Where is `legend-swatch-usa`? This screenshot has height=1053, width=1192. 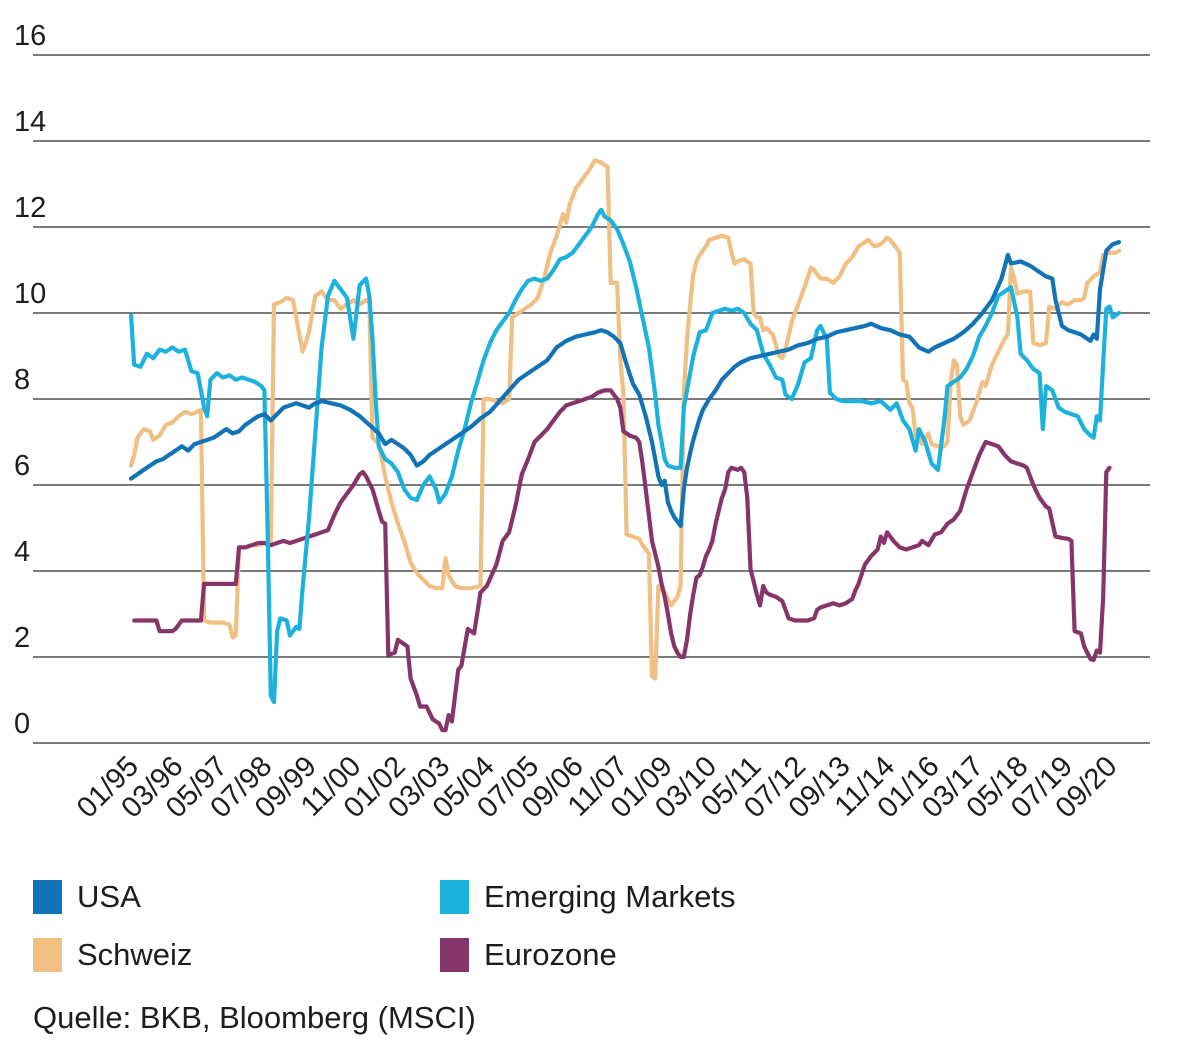 legend-swatch-usa is located at coordinates (47, 897).